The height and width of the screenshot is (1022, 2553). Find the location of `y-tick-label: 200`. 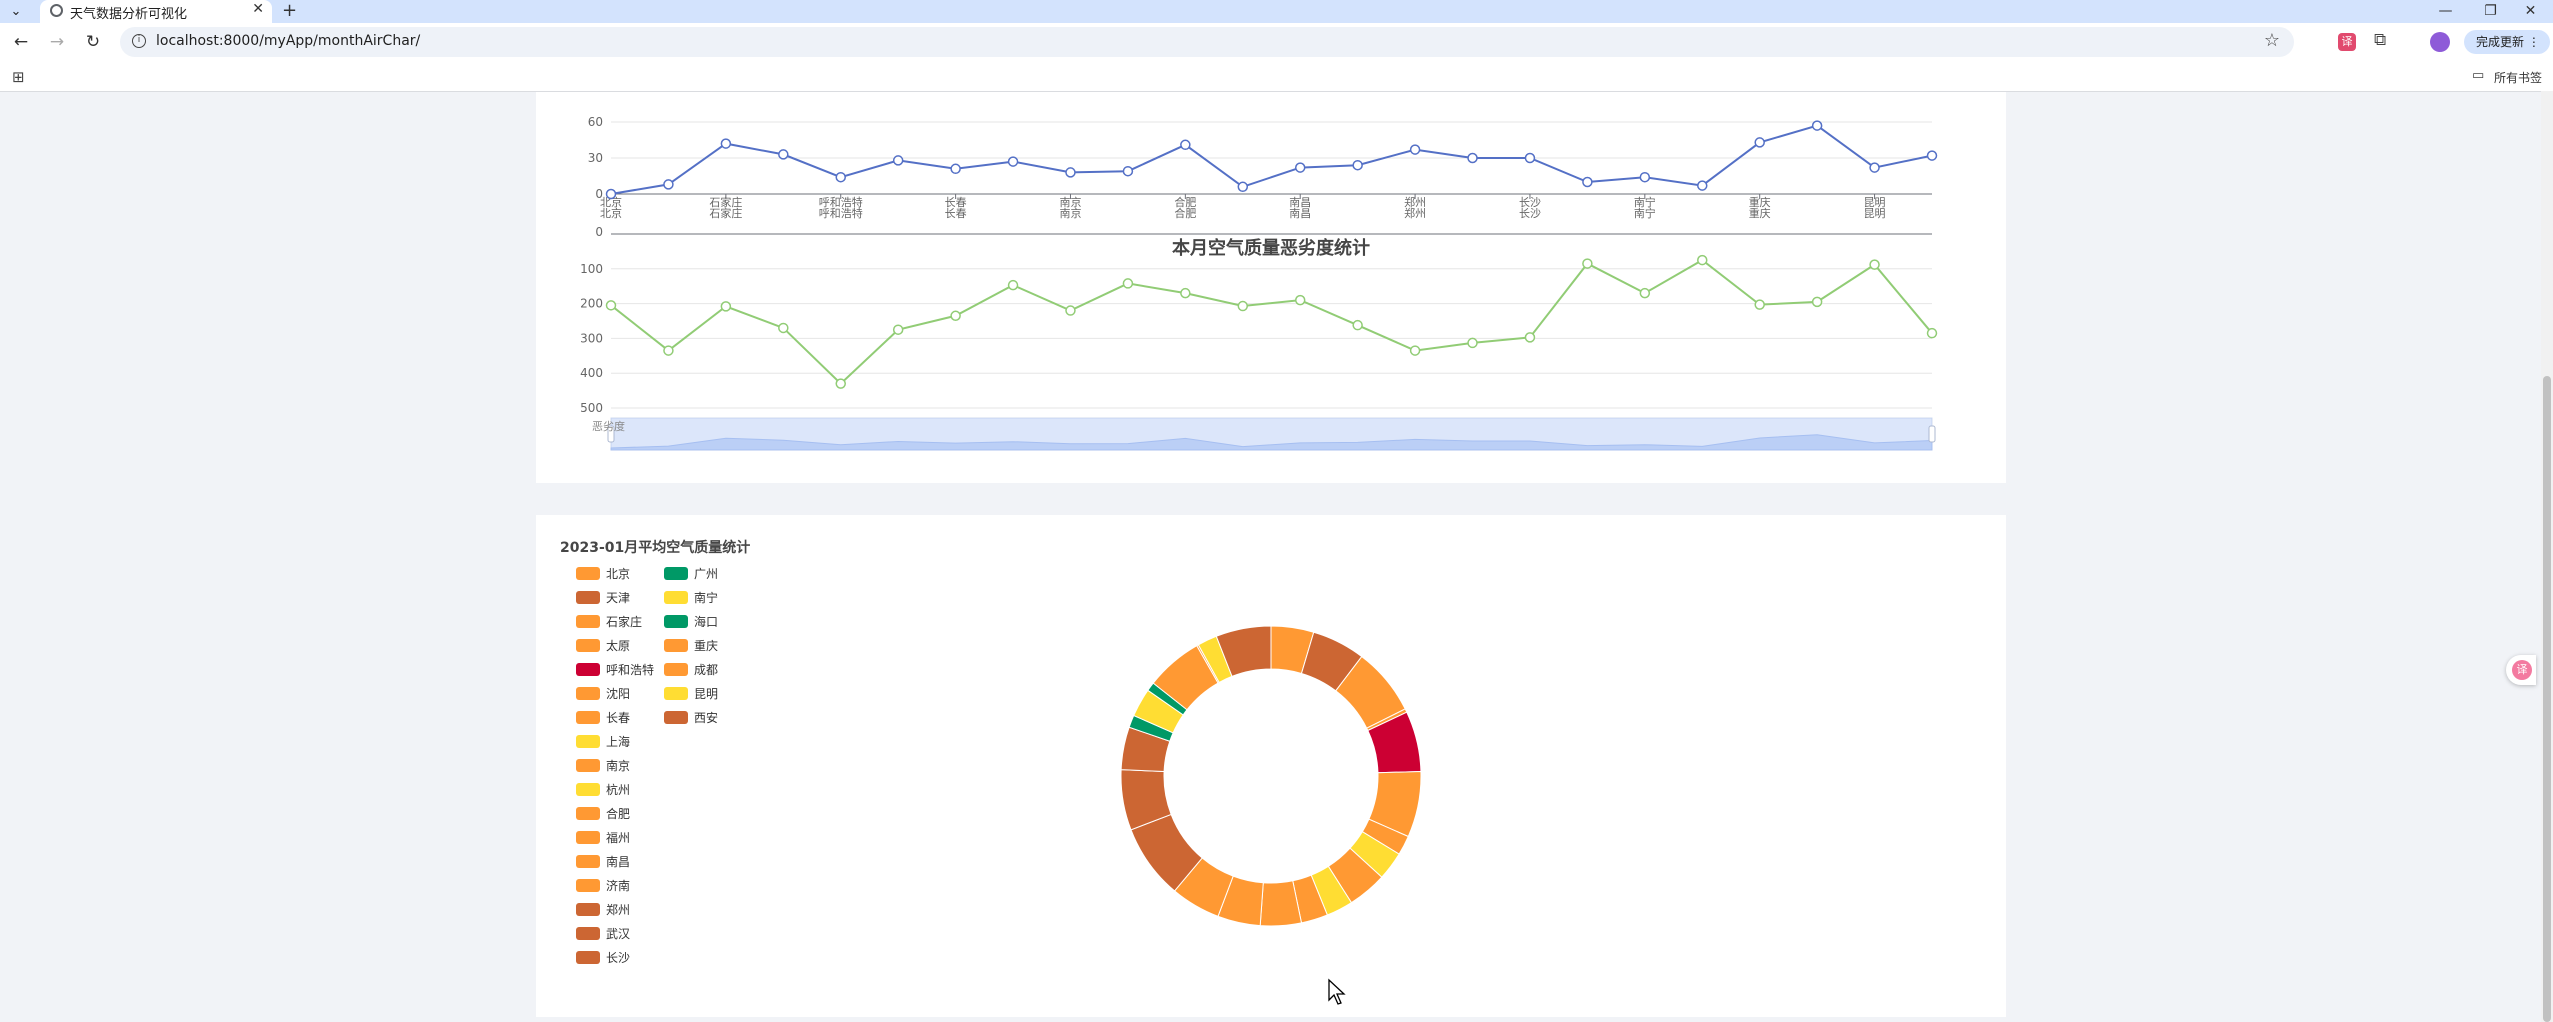

y-tick-label: 200 is located at coordinates (591, 304).